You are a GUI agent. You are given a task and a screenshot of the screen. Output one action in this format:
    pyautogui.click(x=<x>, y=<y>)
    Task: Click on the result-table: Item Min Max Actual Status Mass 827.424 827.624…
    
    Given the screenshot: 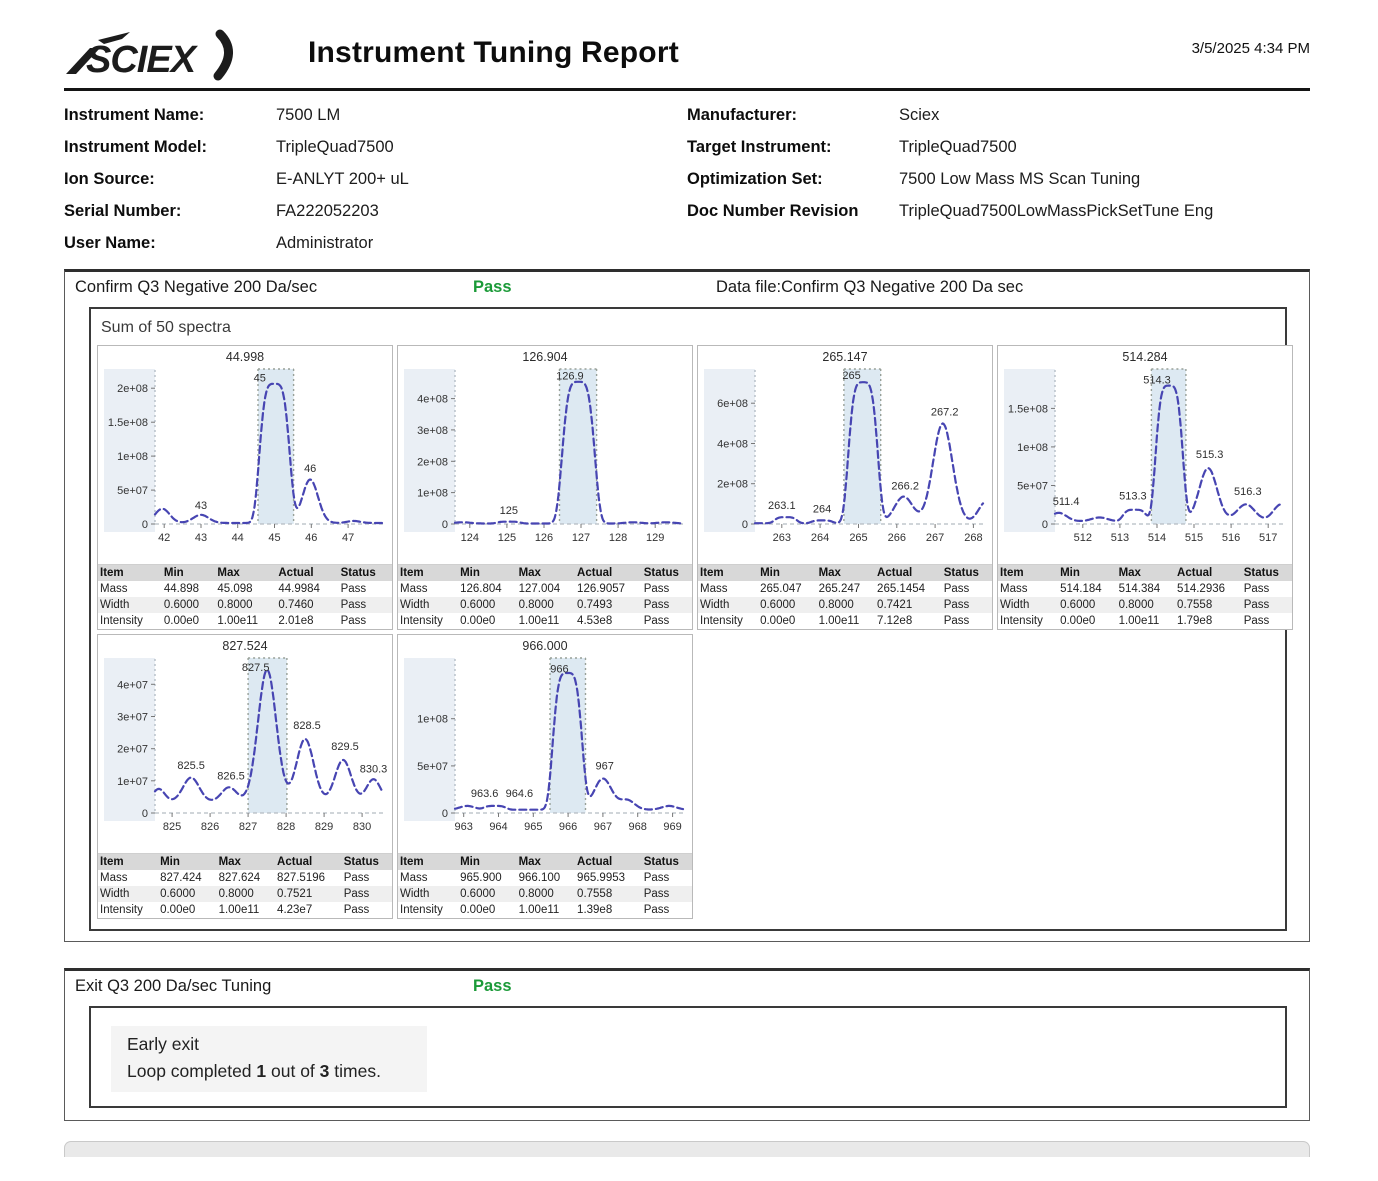 What is the action you would take?
    pyautogui.click(x=245, y=885)
    